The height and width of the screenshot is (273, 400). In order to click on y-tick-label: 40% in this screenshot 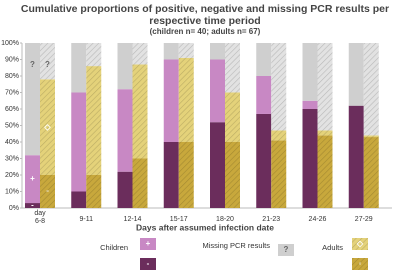, I will do `click(12, 142)`.